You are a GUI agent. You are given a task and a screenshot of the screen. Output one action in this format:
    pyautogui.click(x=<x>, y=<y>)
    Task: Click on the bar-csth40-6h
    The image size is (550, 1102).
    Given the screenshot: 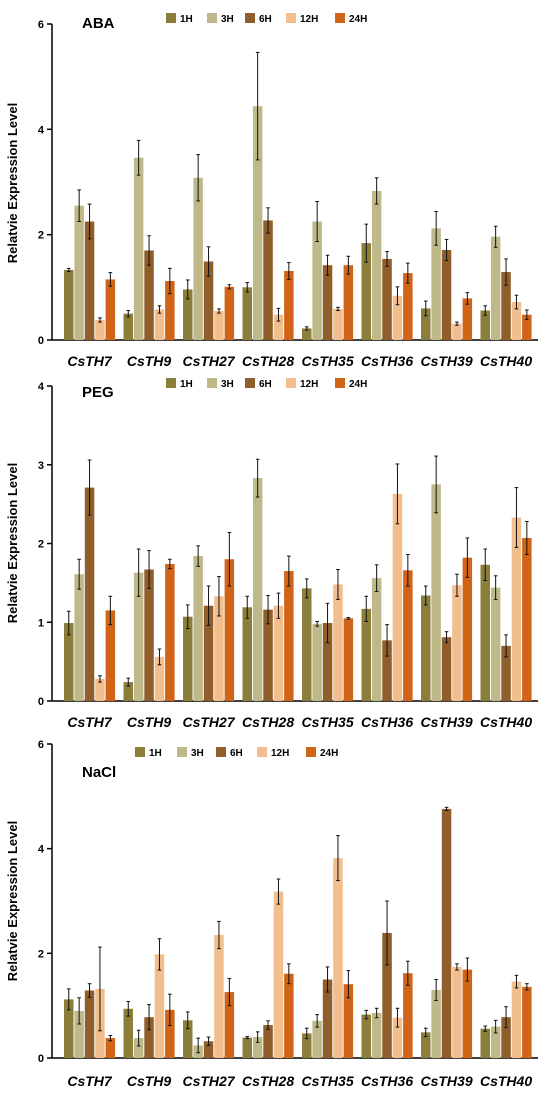 What is the action you would take?
    pyautogui.click(x=506, y=306)
    